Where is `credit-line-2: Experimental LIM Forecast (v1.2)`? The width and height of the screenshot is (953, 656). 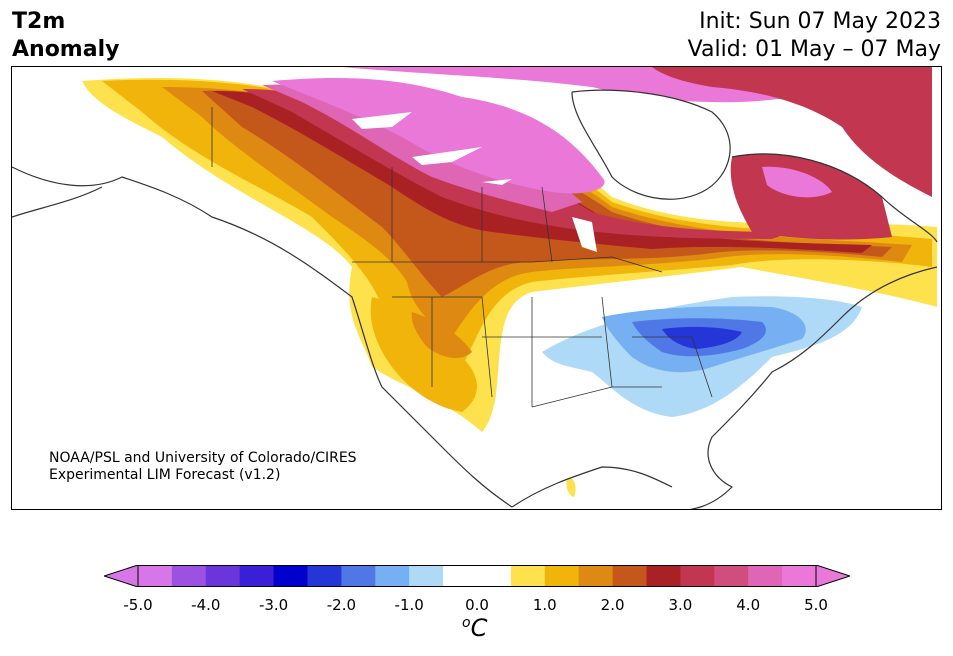 credit-line-2: Experimental LIM Forecast (v1.2) is located at coordinates (165, 475).